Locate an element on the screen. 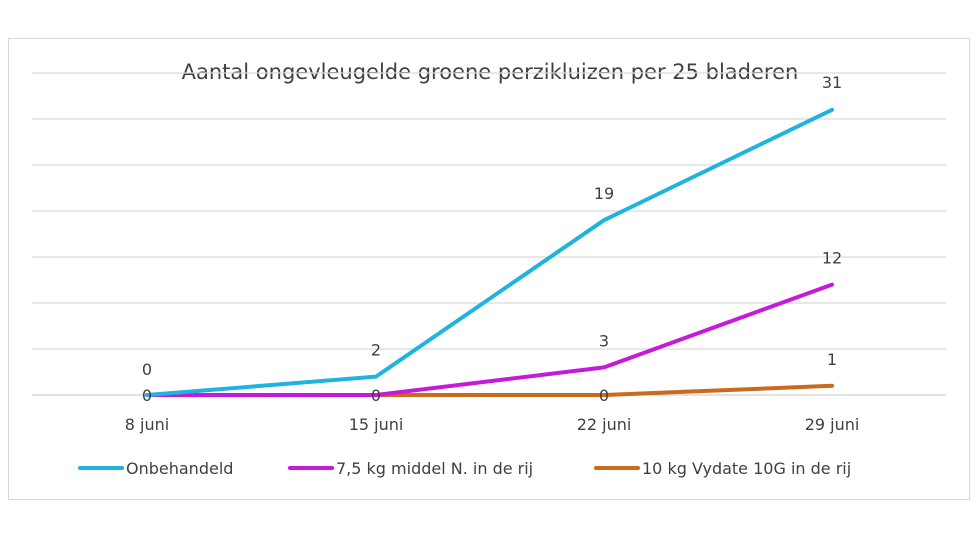 The image size is (978, 538). data-label: 31 is located at coordinates (832, 82).